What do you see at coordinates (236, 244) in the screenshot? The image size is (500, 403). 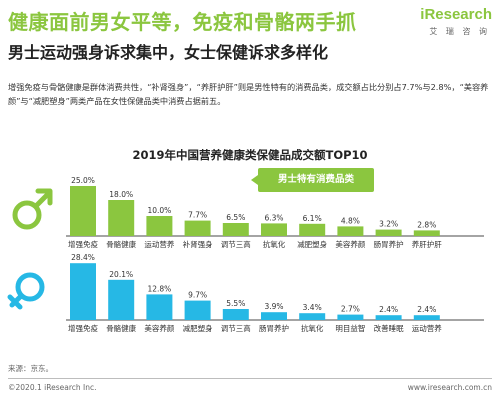 I see `male-category-label: 调节三高` at bounding box center [236, 244].